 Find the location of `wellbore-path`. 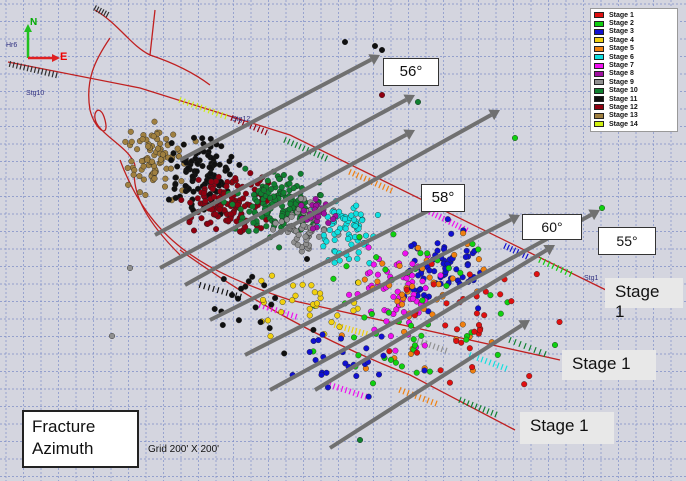

wellbore-path is located at coordinates (125, 32).